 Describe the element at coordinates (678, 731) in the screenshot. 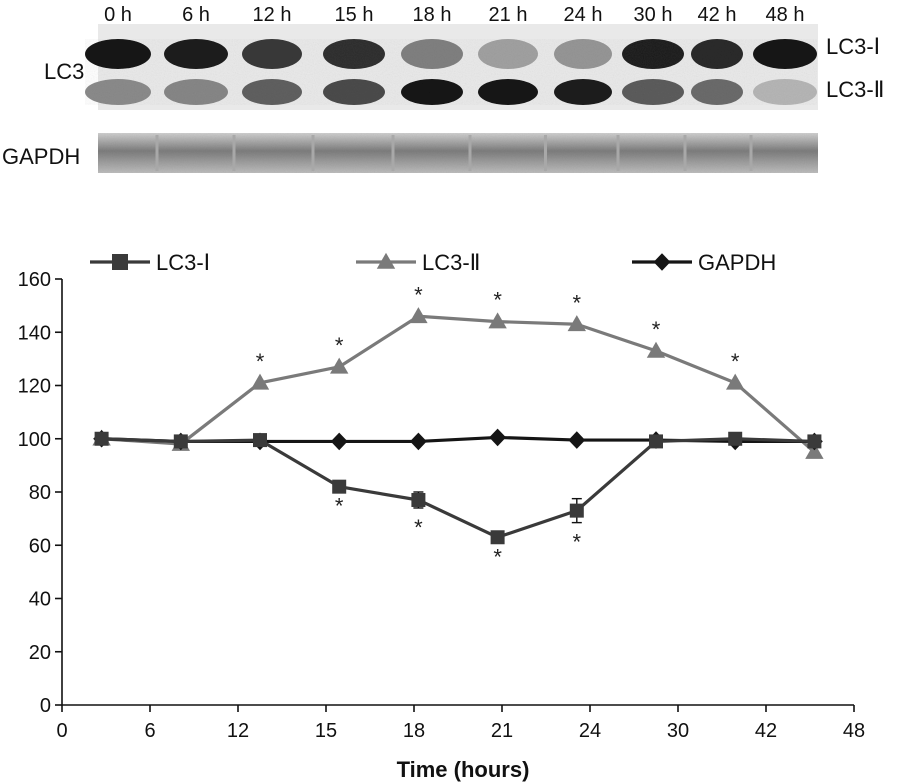

I see `x-tick-label: 30` at that location.